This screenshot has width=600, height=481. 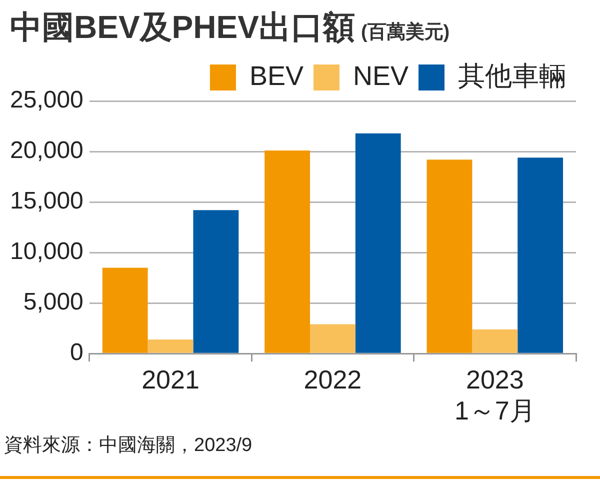 What do you see at coordinates (47, 100) in the screenshot?
I see `y-tick-label: 25,000` at bounding box center [47, 100].